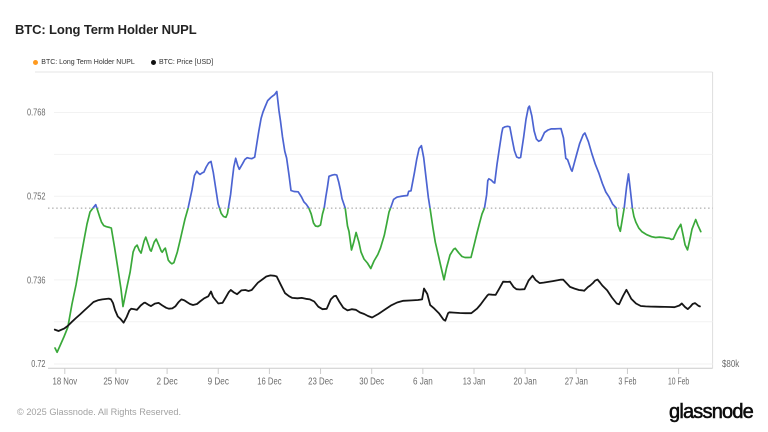  What do you see at coordinates (423, 382) in the screenshot?
I see `svg-text: 6 Jan` at bounding box center [423, 382].